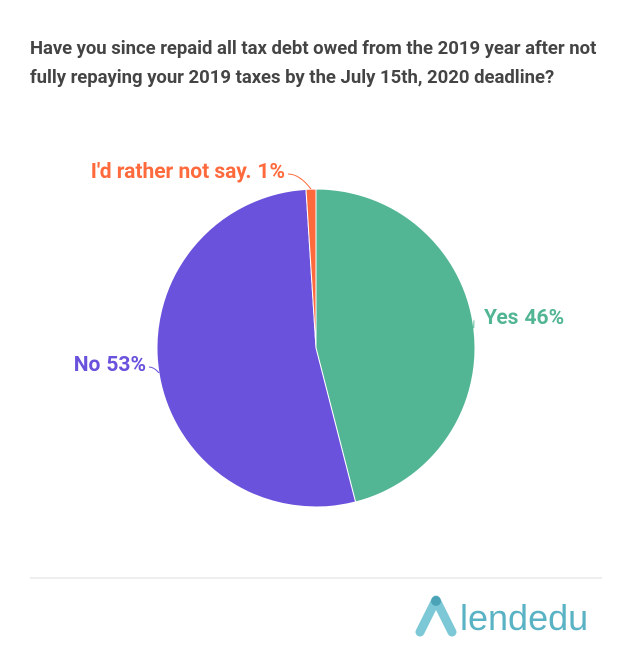 The image size is (632, 653). Describe the element at coordinates (311, 268) in the screenshot. I see `pie-slice` at that location.